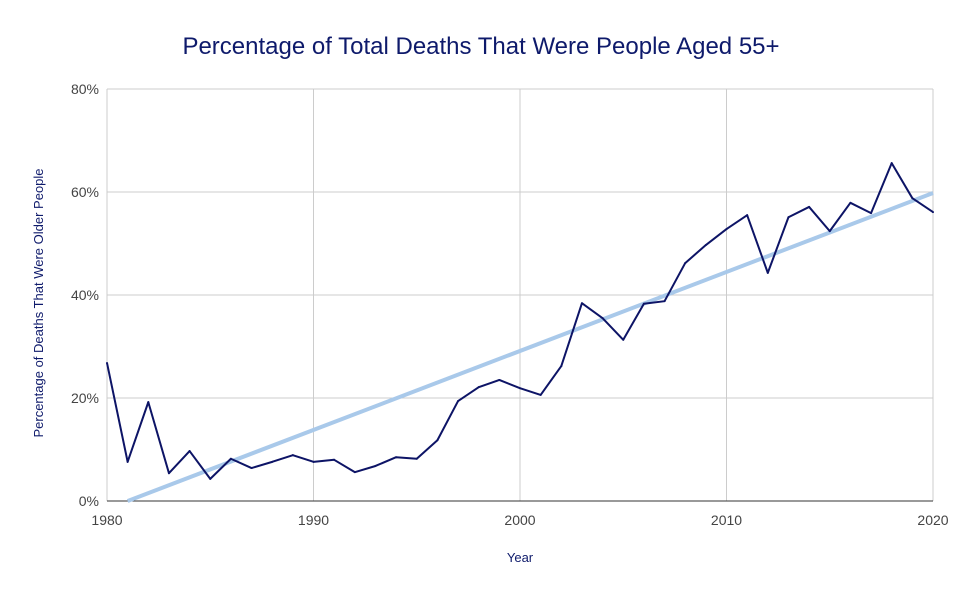 The height and width of the screenshot is (596, 963). What do you see at coordinates (519, 520) in the screenshot?
I see `x-tick-label: 2000` at bounding box center [519, 520].